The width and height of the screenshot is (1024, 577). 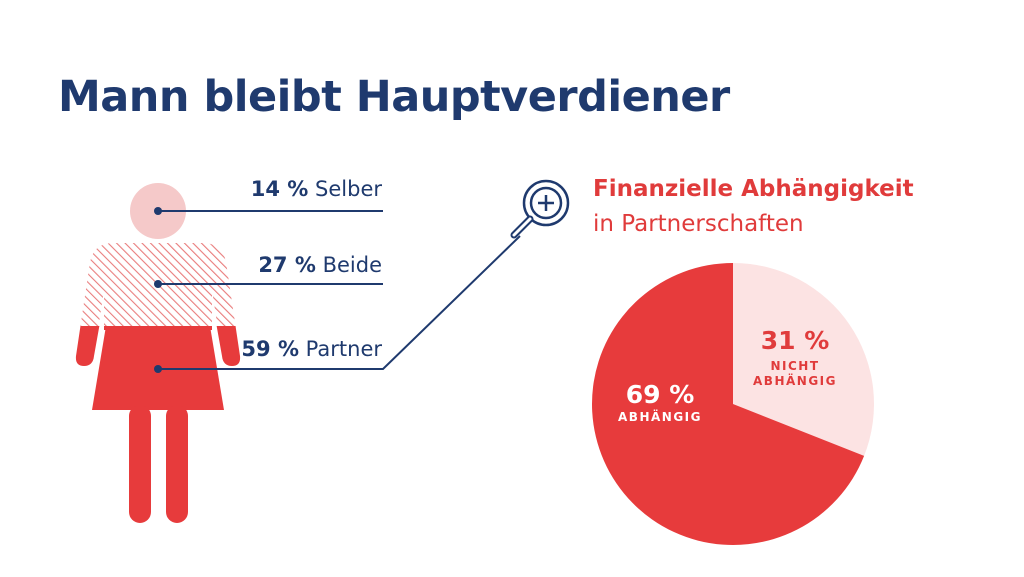 What do you see at coordinates (287, 265) in the screenshot?
I see `label-beide-percent: 27 %` at bounding box center [287, 265].